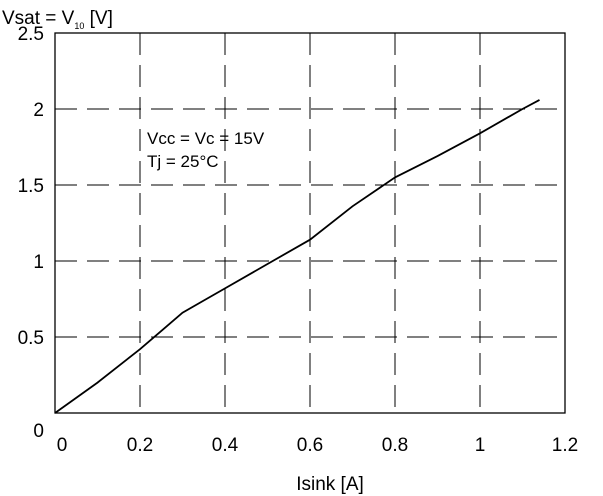 The image size is (603, 496). Describe the element at coordinates (395, 445) in the screenshot. I see `x-tick-label: 0.8` at that location.